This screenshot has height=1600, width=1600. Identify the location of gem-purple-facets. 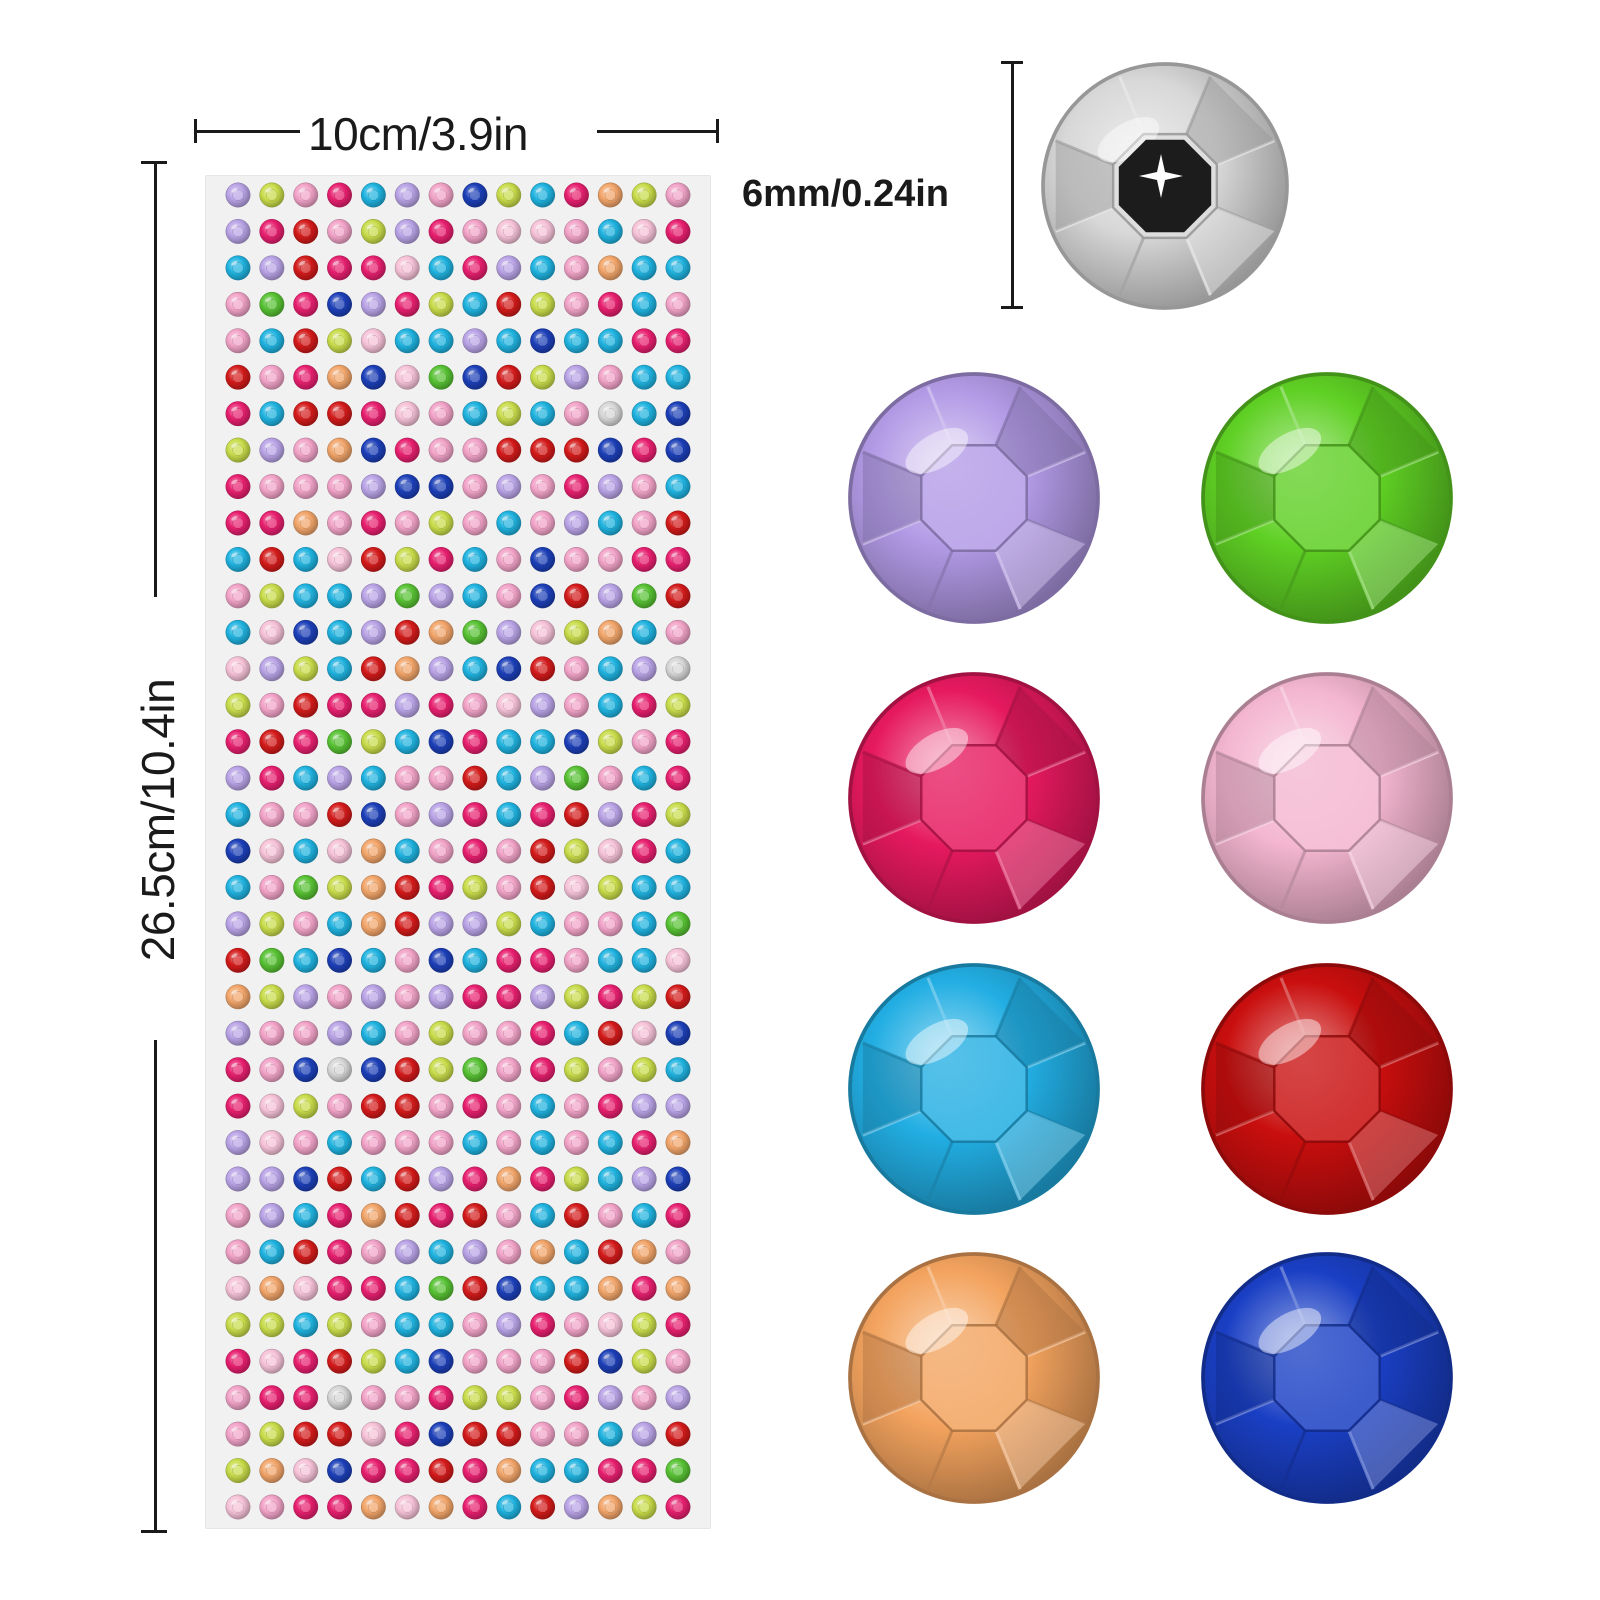
(974, 498).